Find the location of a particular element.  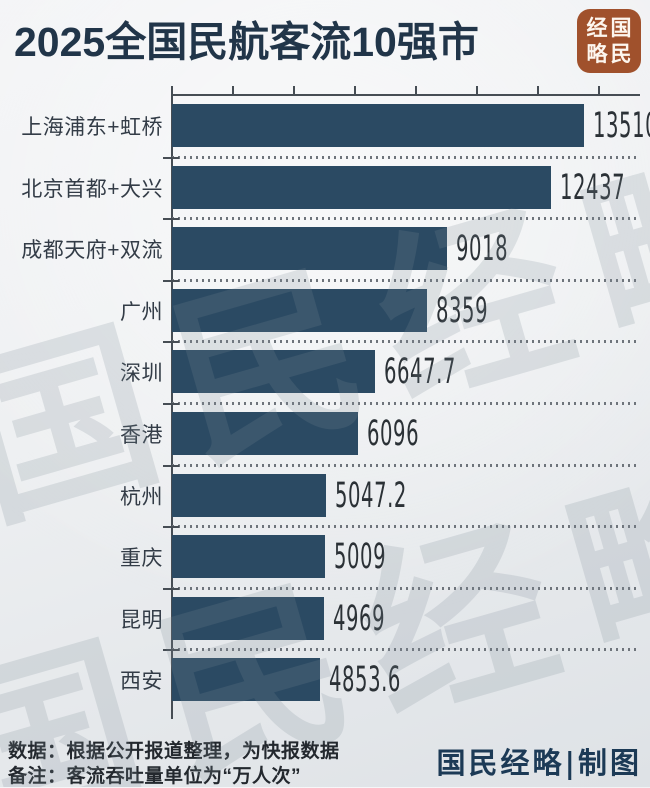

value-label: 12437 is located at coordinates (605, 187).